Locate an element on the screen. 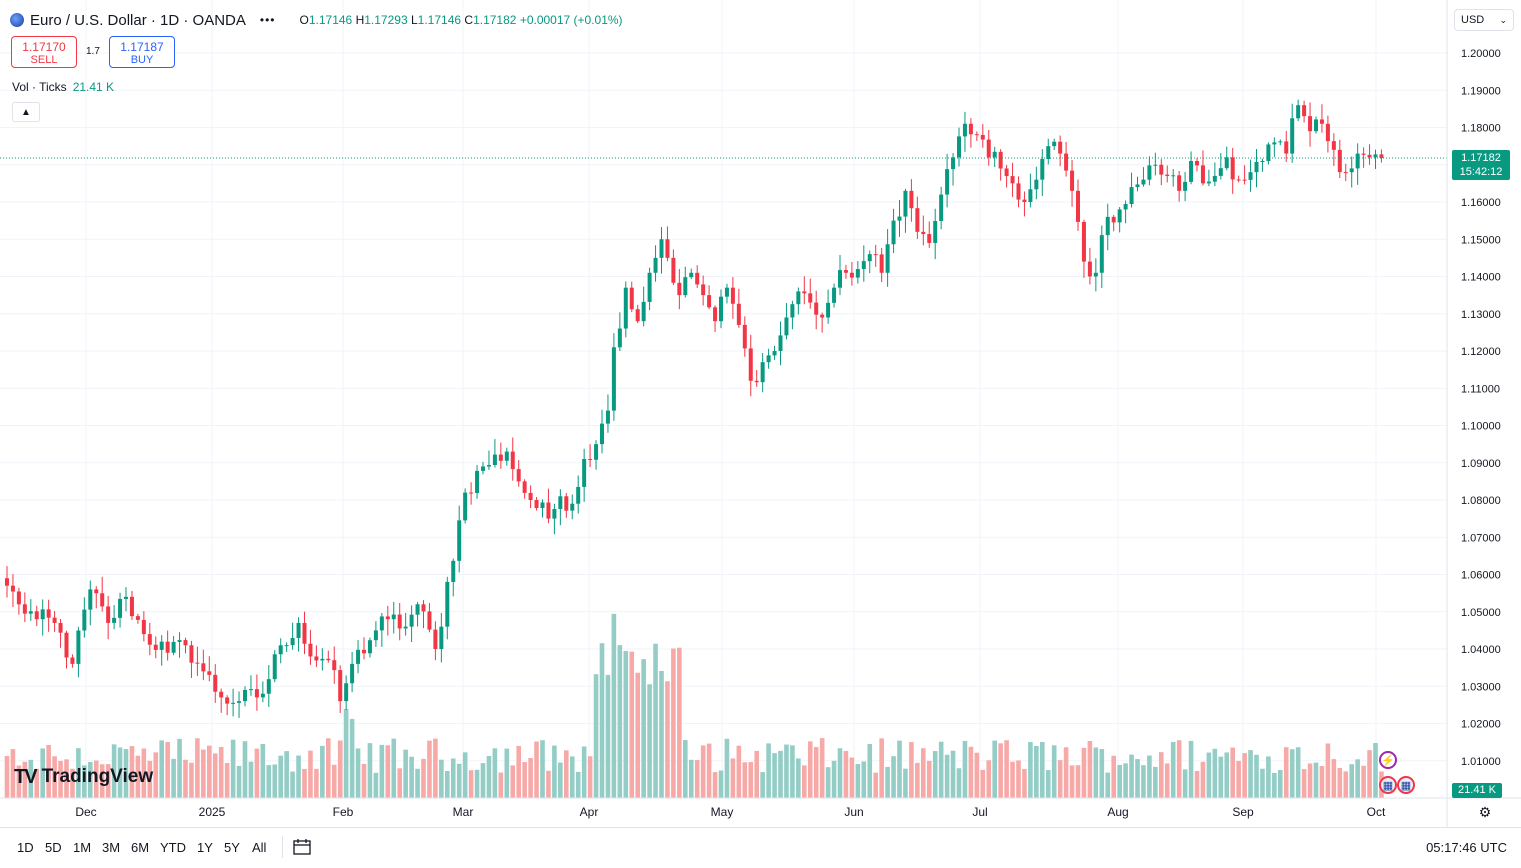 The width and height of the screenshot is (1521, 868). range-all: All is located at coordinates (259, 847).